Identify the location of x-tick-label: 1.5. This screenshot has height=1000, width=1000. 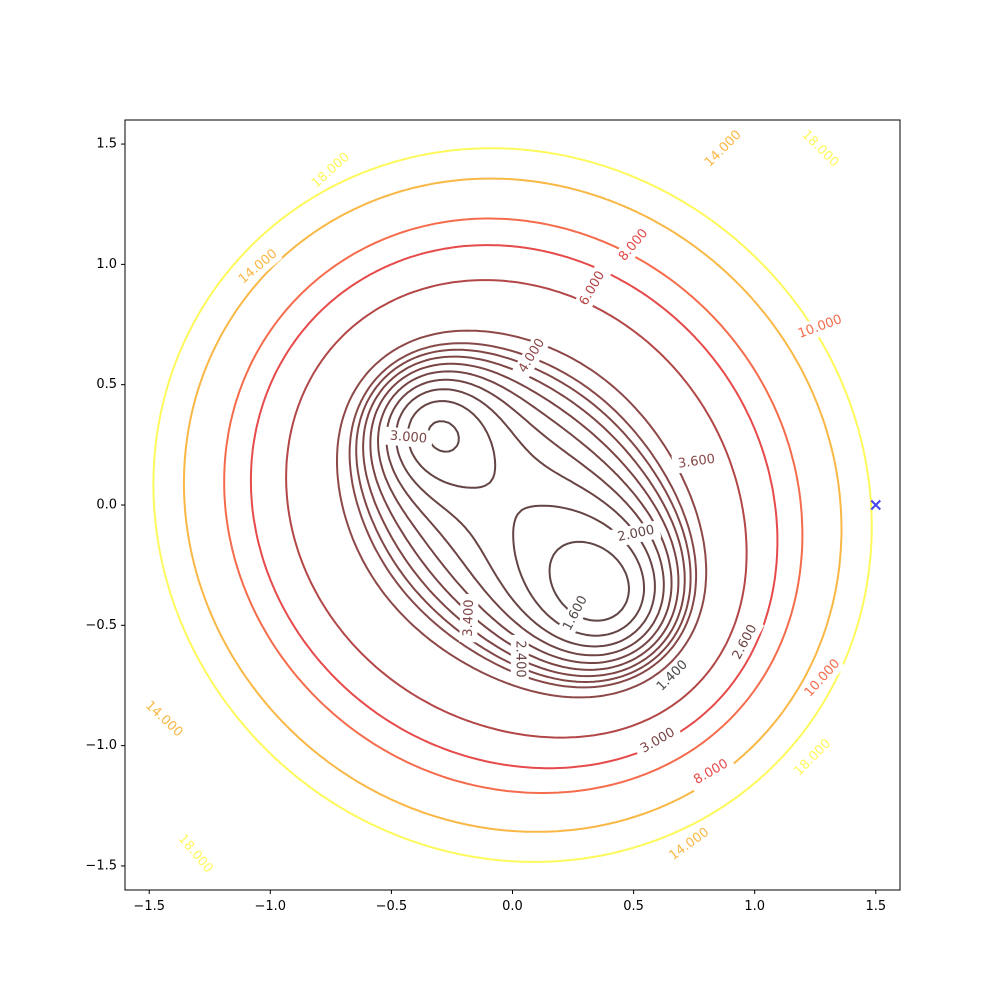
(875, 906).